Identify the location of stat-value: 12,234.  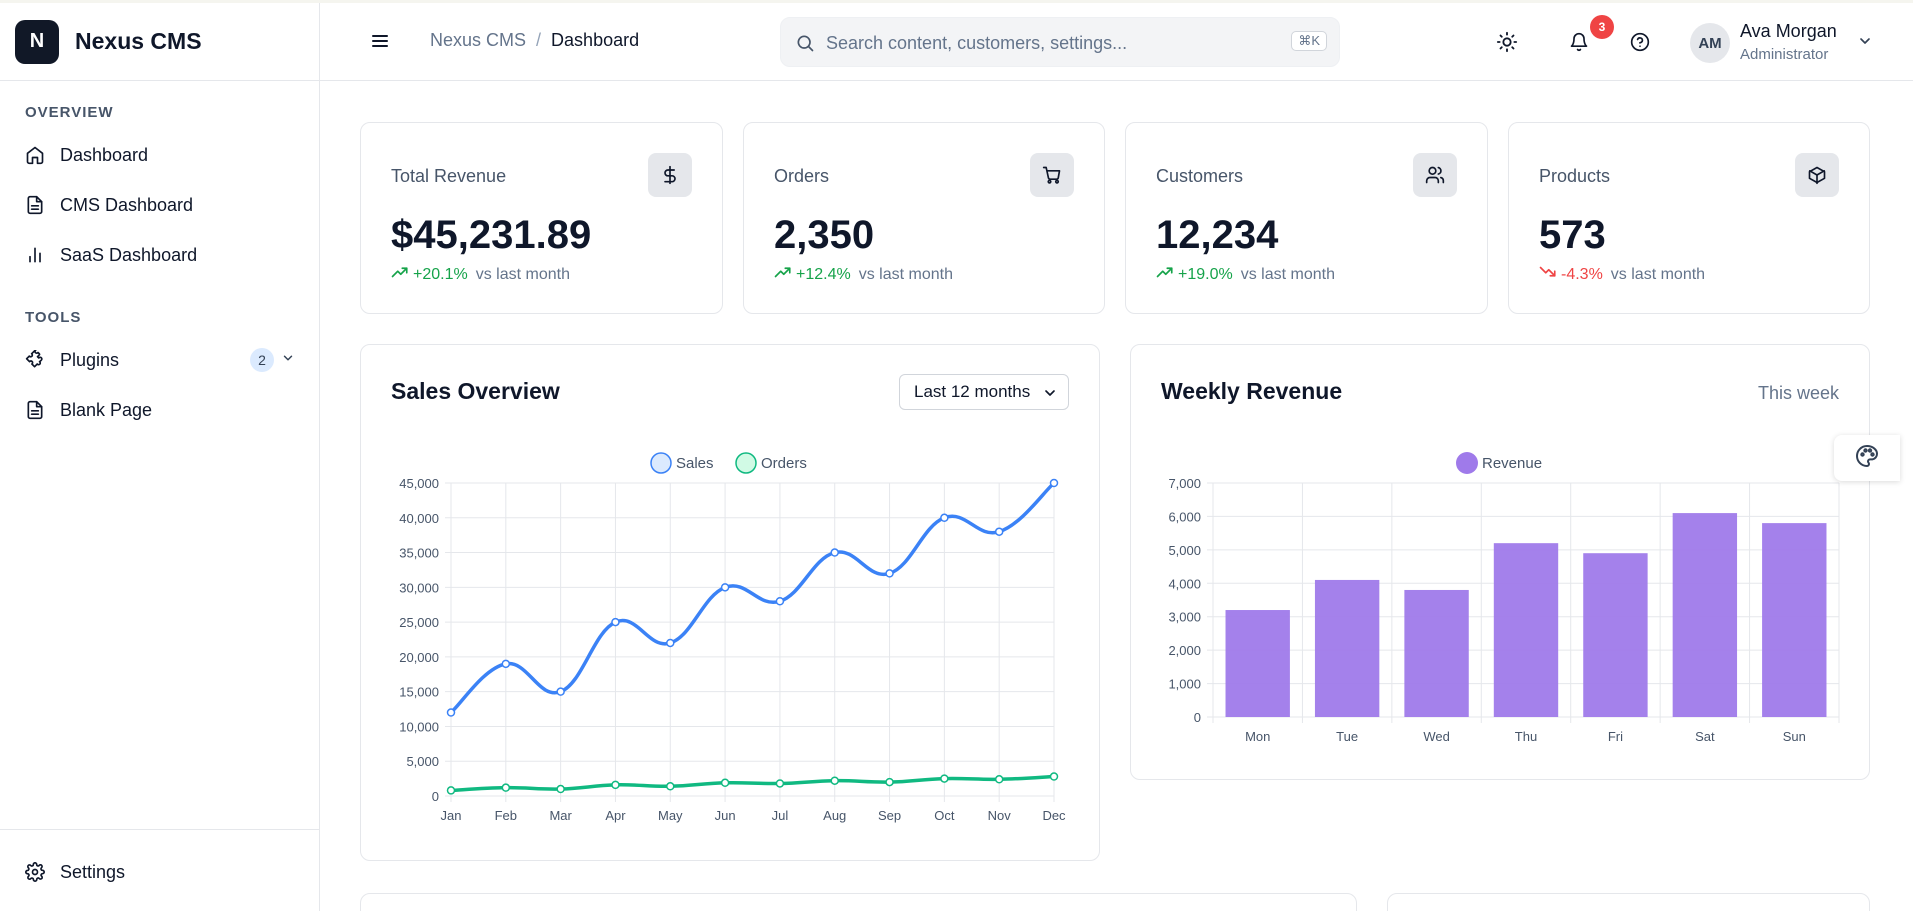
(1217, 235).